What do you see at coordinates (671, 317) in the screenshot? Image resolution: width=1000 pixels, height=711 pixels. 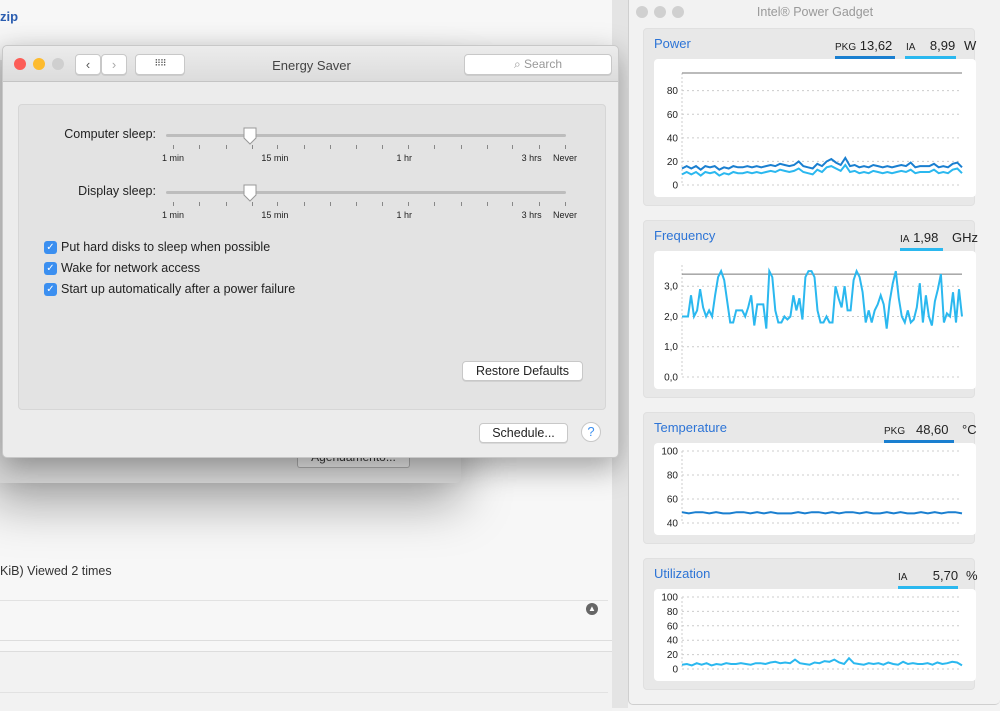 I see `tick-label: 2,0` at bounding box center [671, 317].